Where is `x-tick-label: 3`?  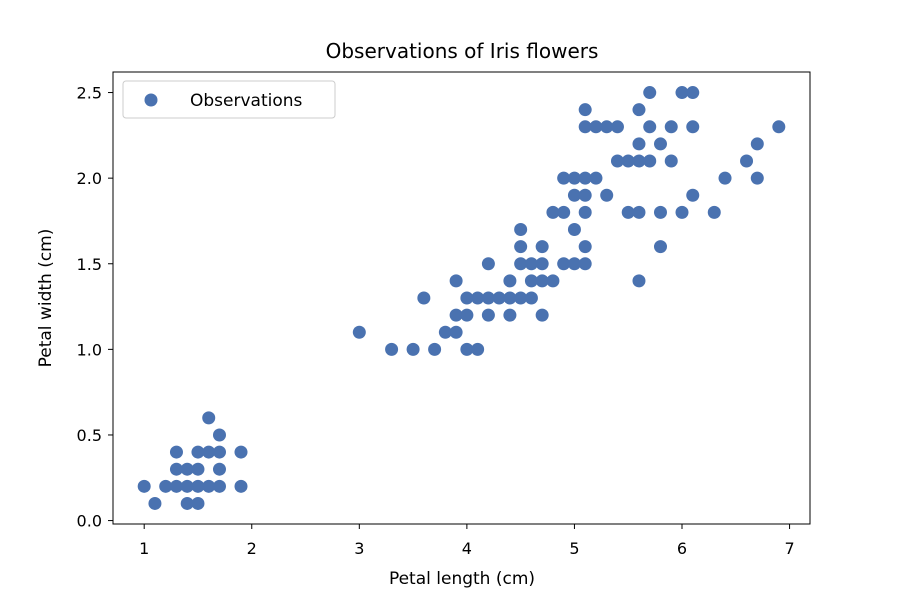 x-tick-label: 3 is located at coordinates (359, 548).